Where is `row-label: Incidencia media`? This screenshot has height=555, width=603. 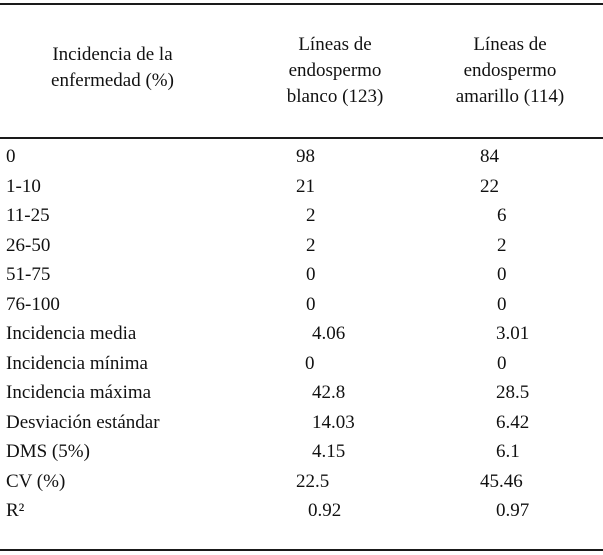
row-label: Incidencia media is located at coordinates (71, 333).